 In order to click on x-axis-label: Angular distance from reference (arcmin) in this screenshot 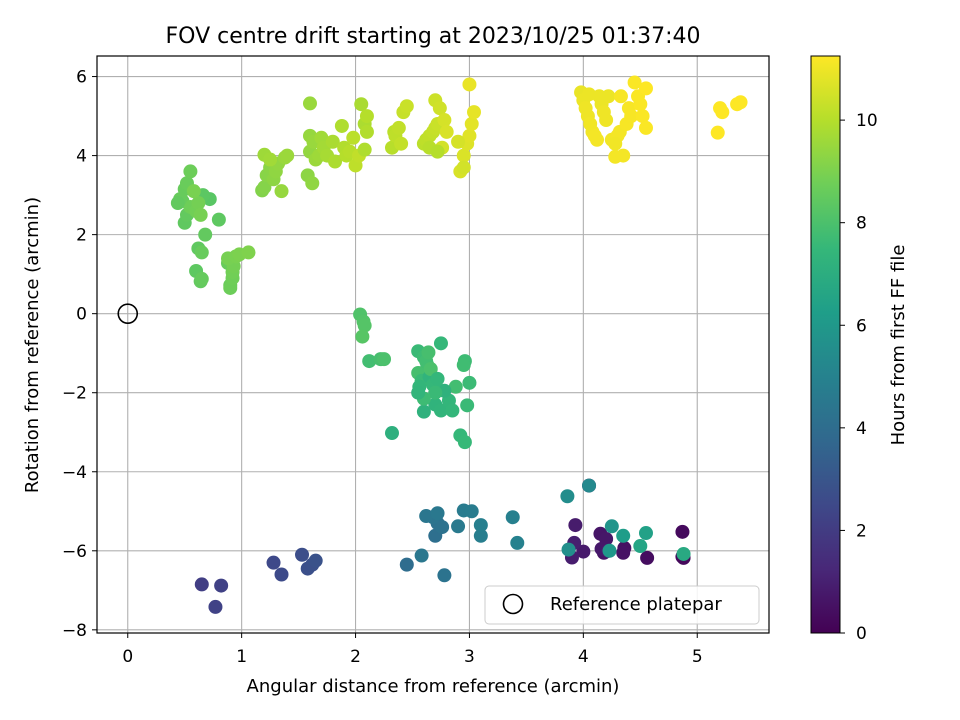, I will do `click(433, 686)`.